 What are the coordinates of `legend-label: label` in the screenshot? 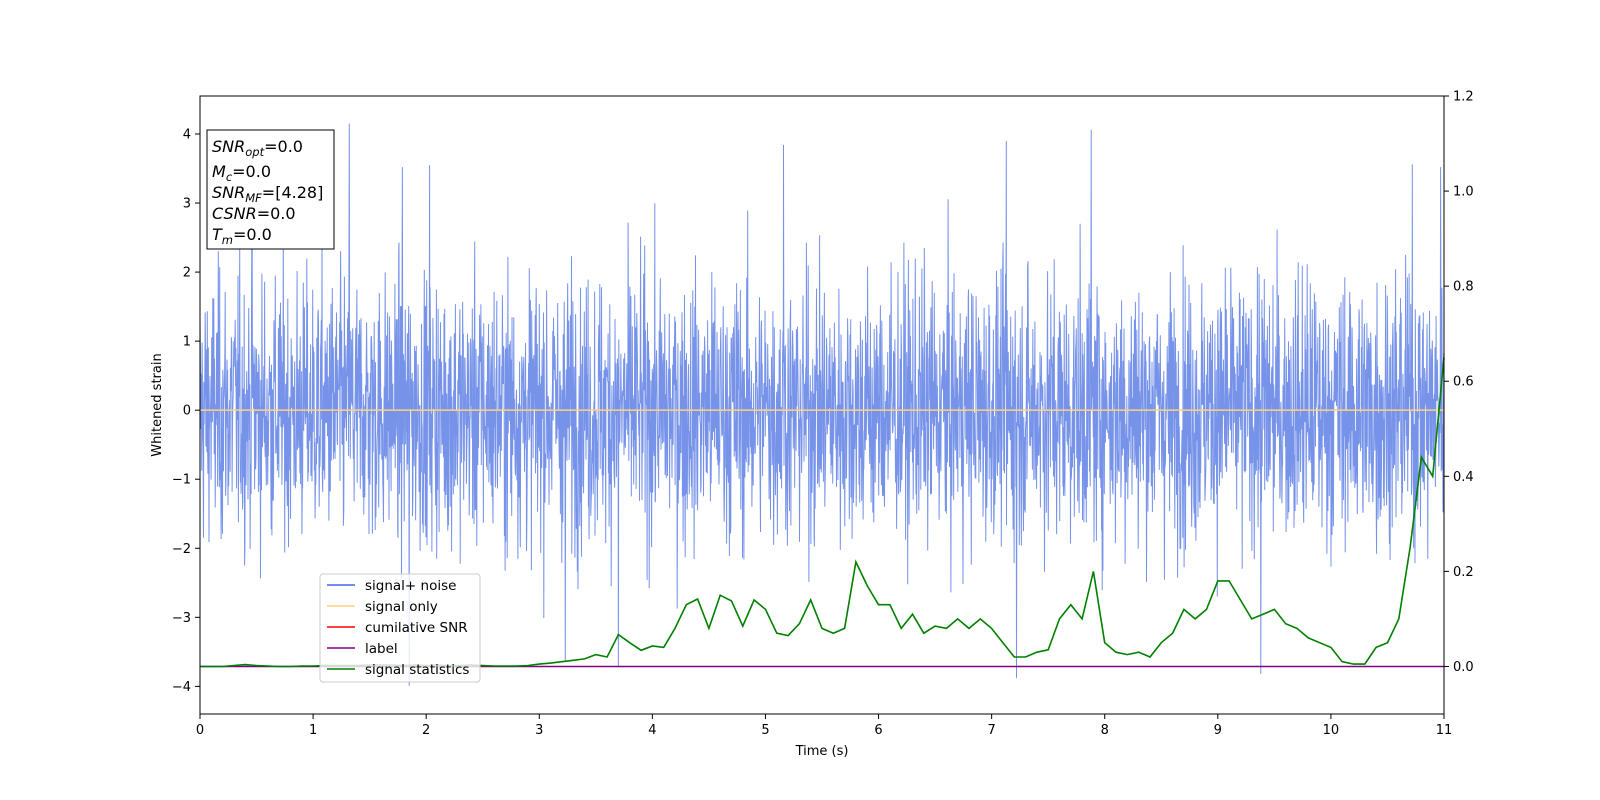 It's located at (381, 649).